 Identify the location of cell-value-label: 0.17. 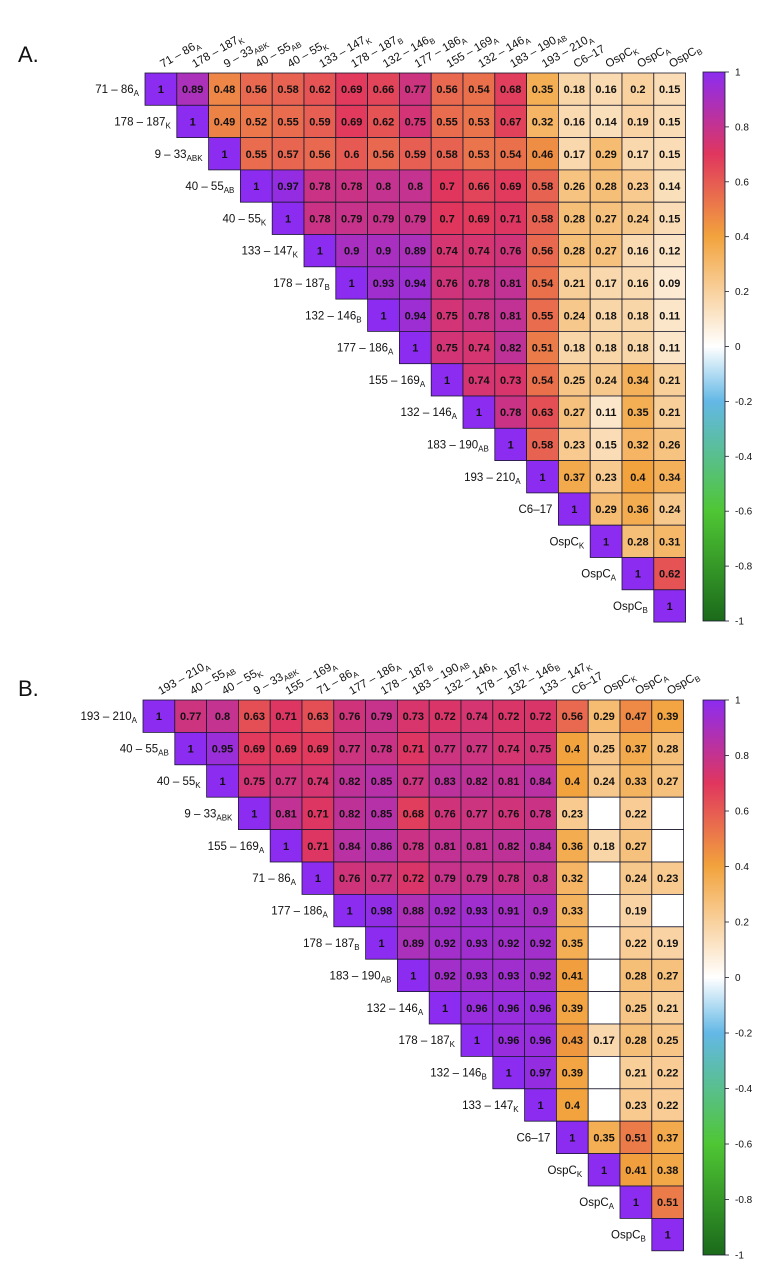
(603, 1041).